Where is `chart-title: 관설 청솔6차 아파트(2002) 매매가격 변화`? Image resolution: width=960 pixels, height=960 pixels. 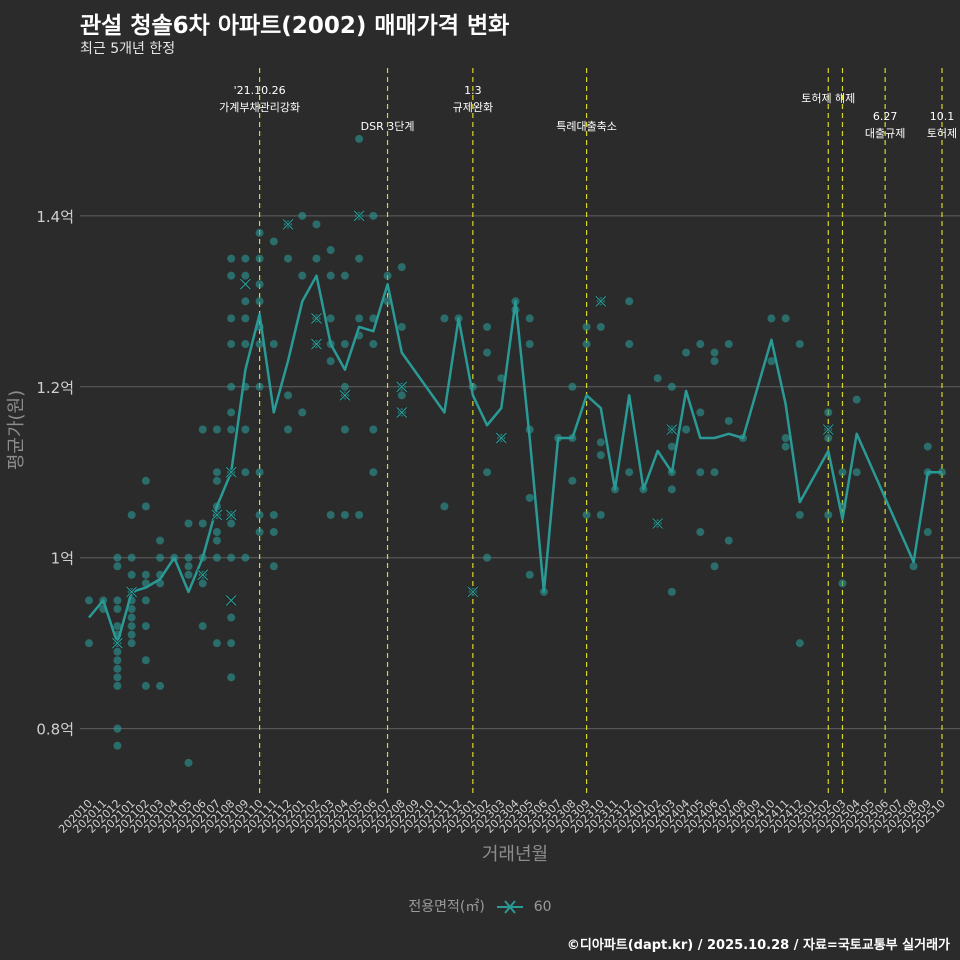
chart-title: 관설 청솔6차 아파트(2002) 매매가격 변화 is located at coordinates (295, 26).